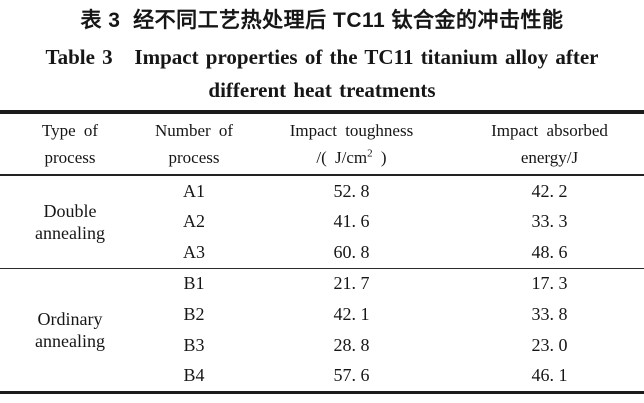 The height and width of the screenshot is (403, 644). Describe the element at coordinates (549, 190) in the screenshot. I see `impact-energy-cell: 42. 2` at that location.